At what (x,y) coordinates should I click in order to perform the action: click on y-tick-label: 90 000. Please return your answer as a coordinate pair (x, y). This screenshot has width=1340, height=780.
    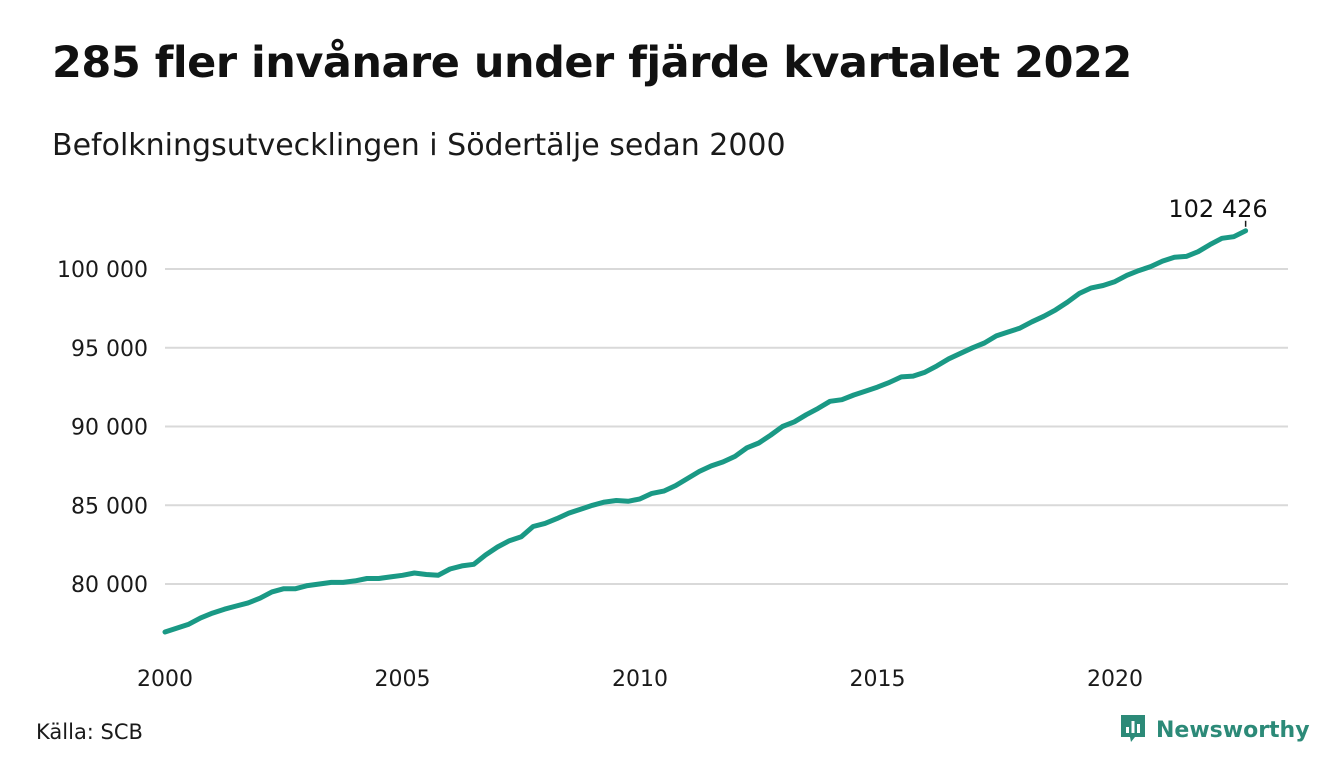
    Looking at the image, I should click on (109, 428).